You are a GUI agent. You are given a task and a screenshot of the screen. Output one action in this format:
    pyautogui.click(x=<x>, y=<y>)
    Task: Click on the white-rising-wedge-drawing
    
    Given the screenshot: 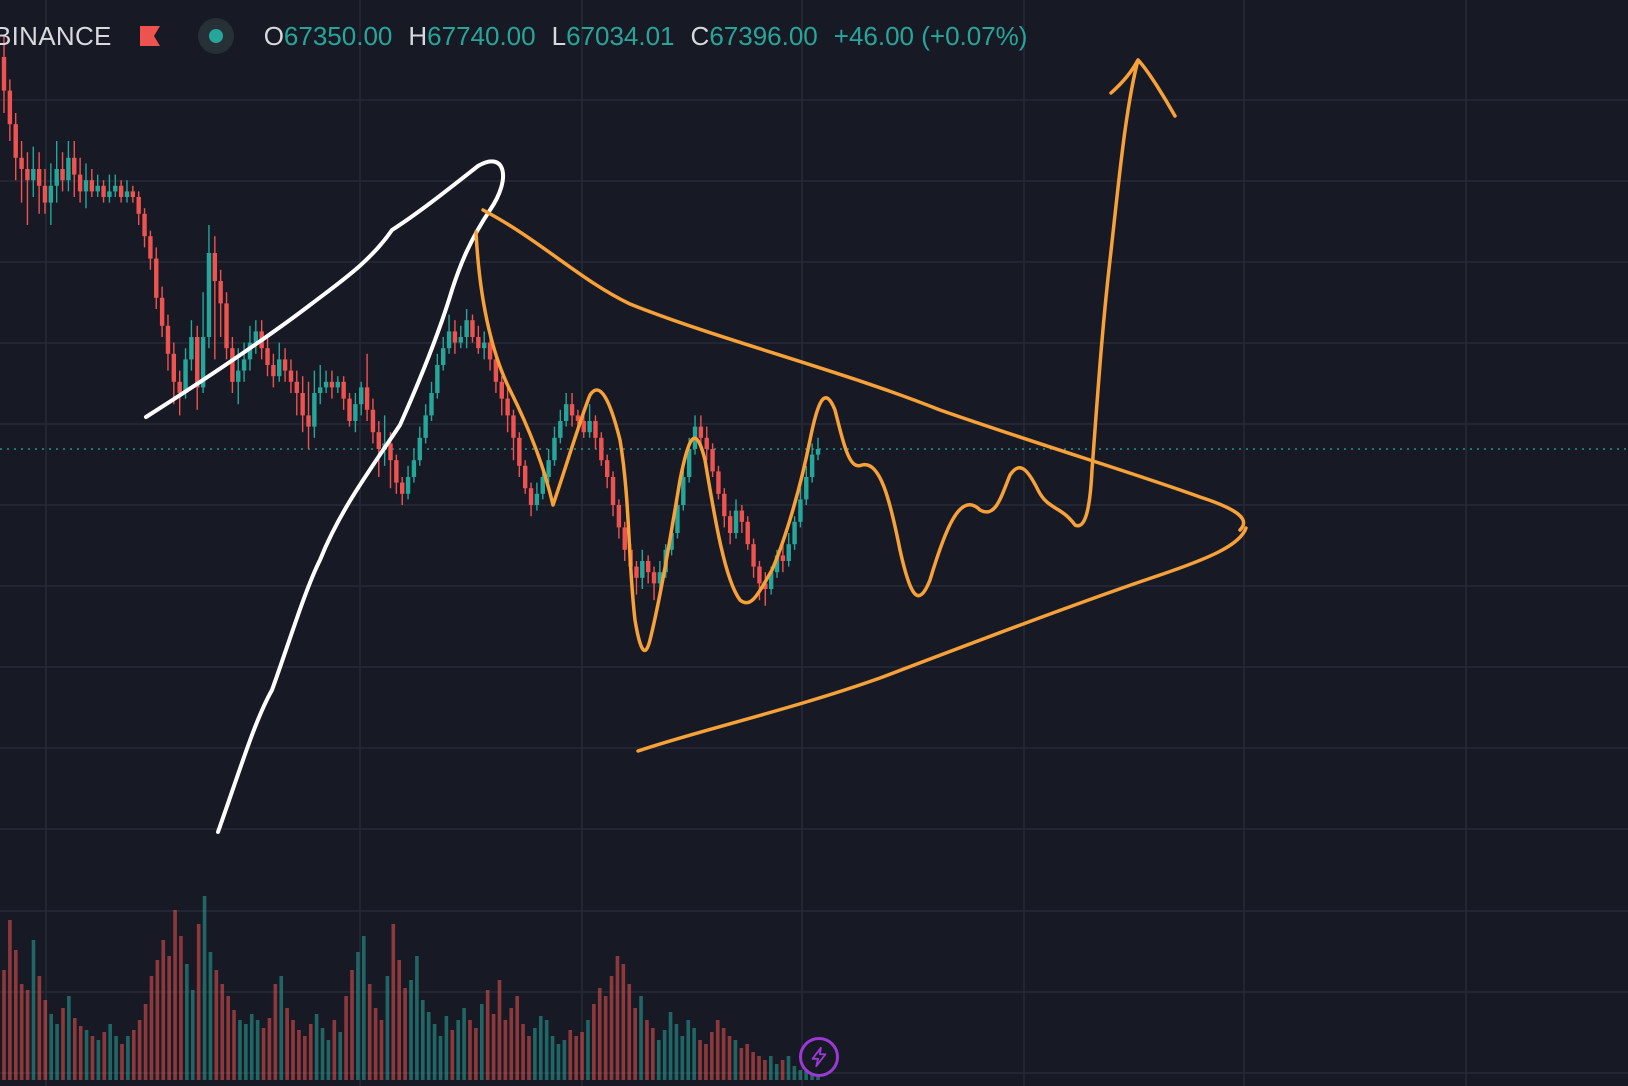 What is the action you would take?
    pyautogui.click(x=325, y=496)
    